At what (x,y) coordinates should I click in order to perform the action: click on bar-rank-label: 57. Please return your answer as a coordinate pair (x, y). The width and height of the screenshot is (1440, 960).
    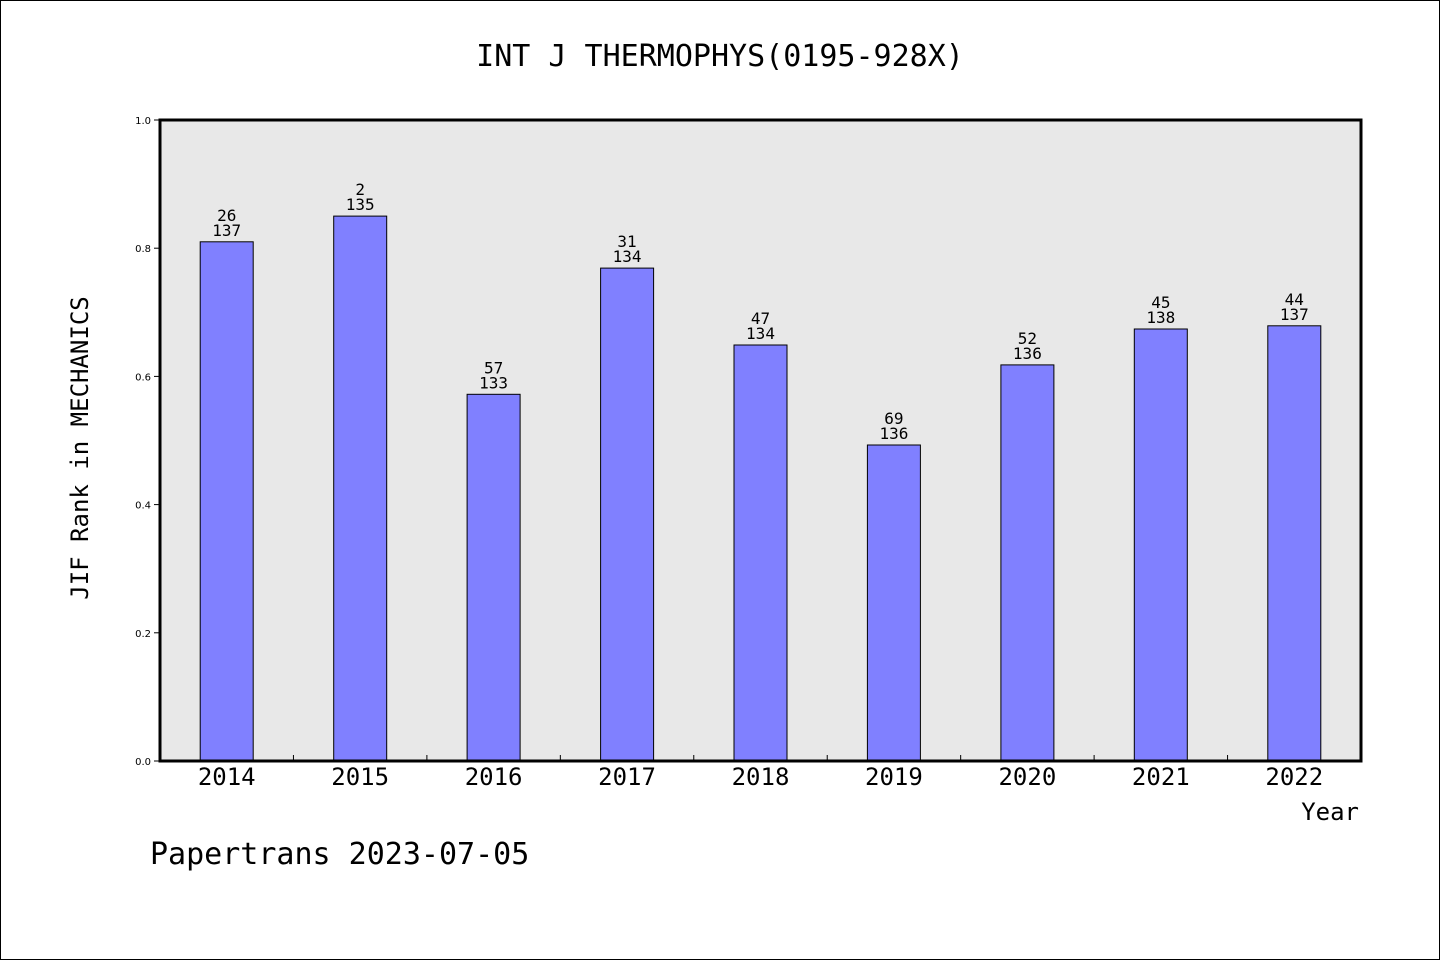
    Looking at the image, I should click on (493, 367).